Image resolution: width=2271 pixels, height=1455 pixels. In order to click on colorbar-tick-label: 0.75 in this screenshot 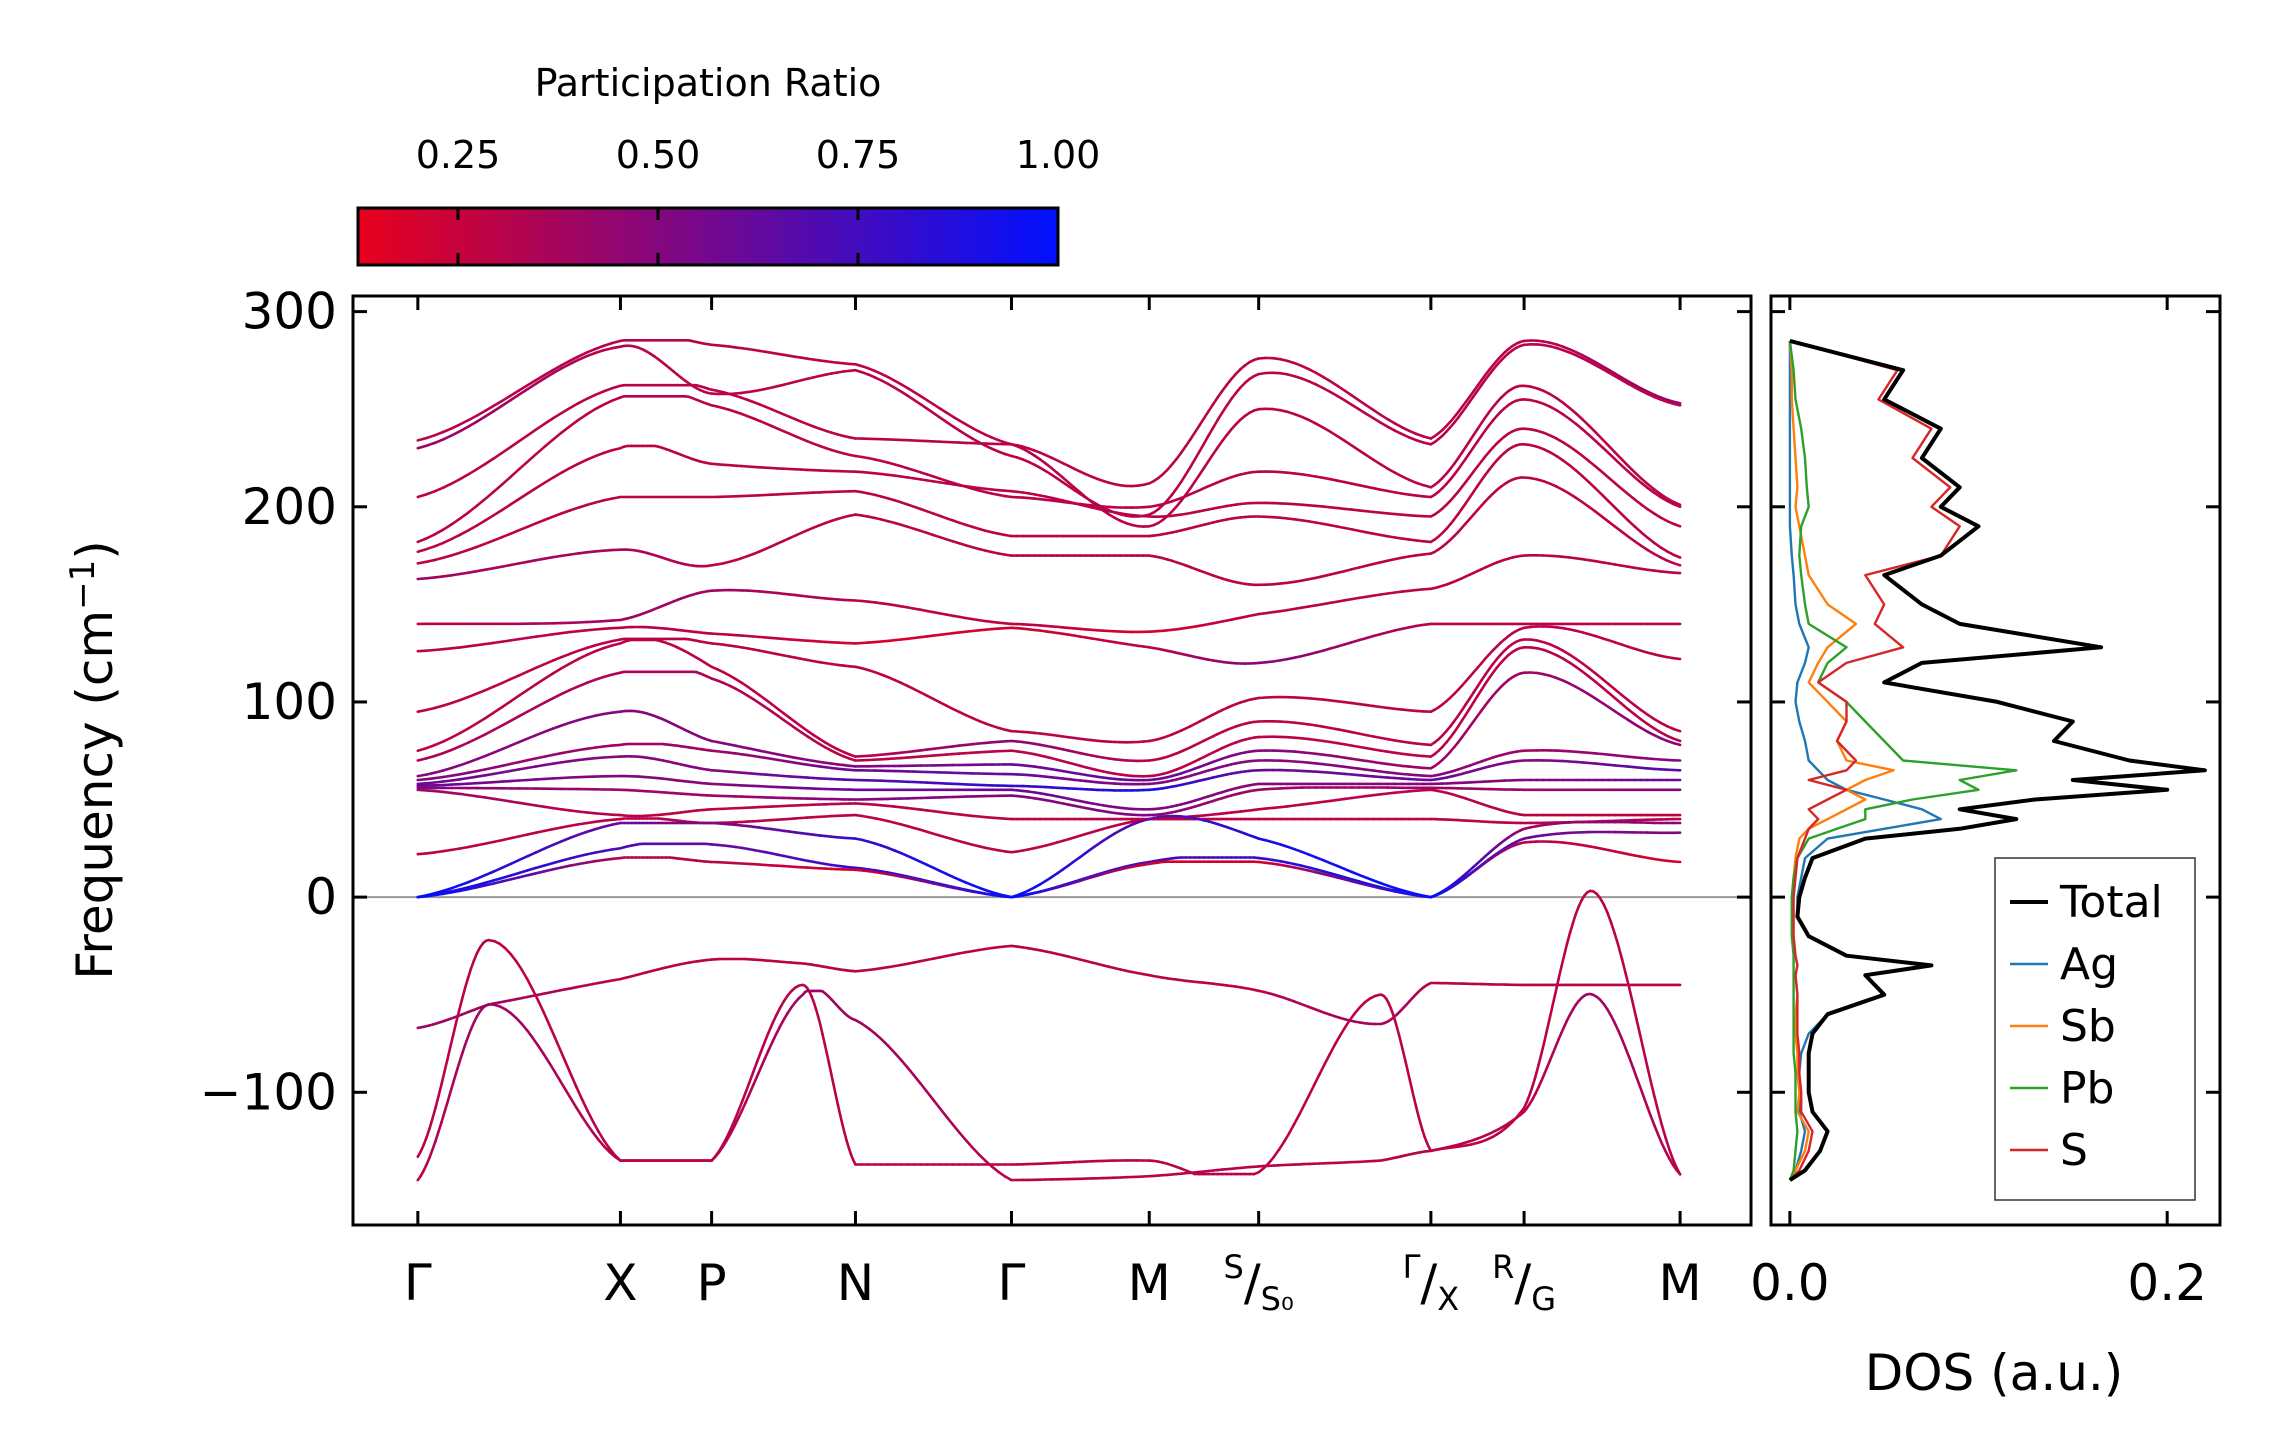, I will do `click(858, 155)`.